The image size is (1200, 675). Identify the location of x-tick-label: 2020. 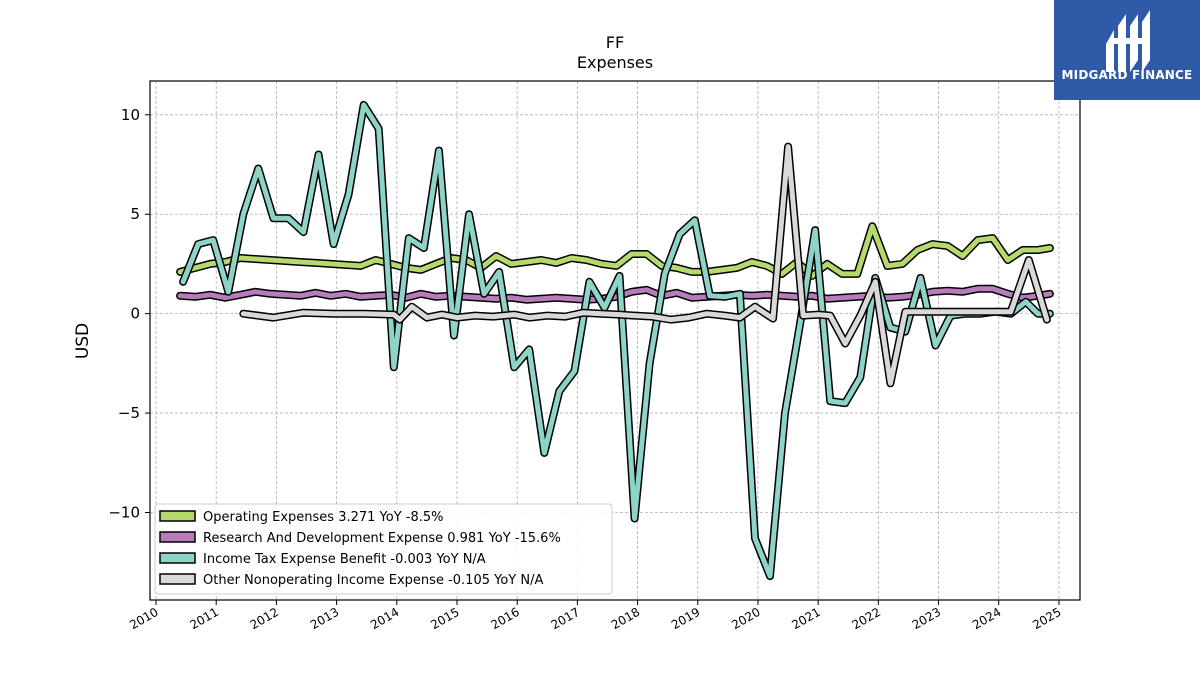
(745, 618).